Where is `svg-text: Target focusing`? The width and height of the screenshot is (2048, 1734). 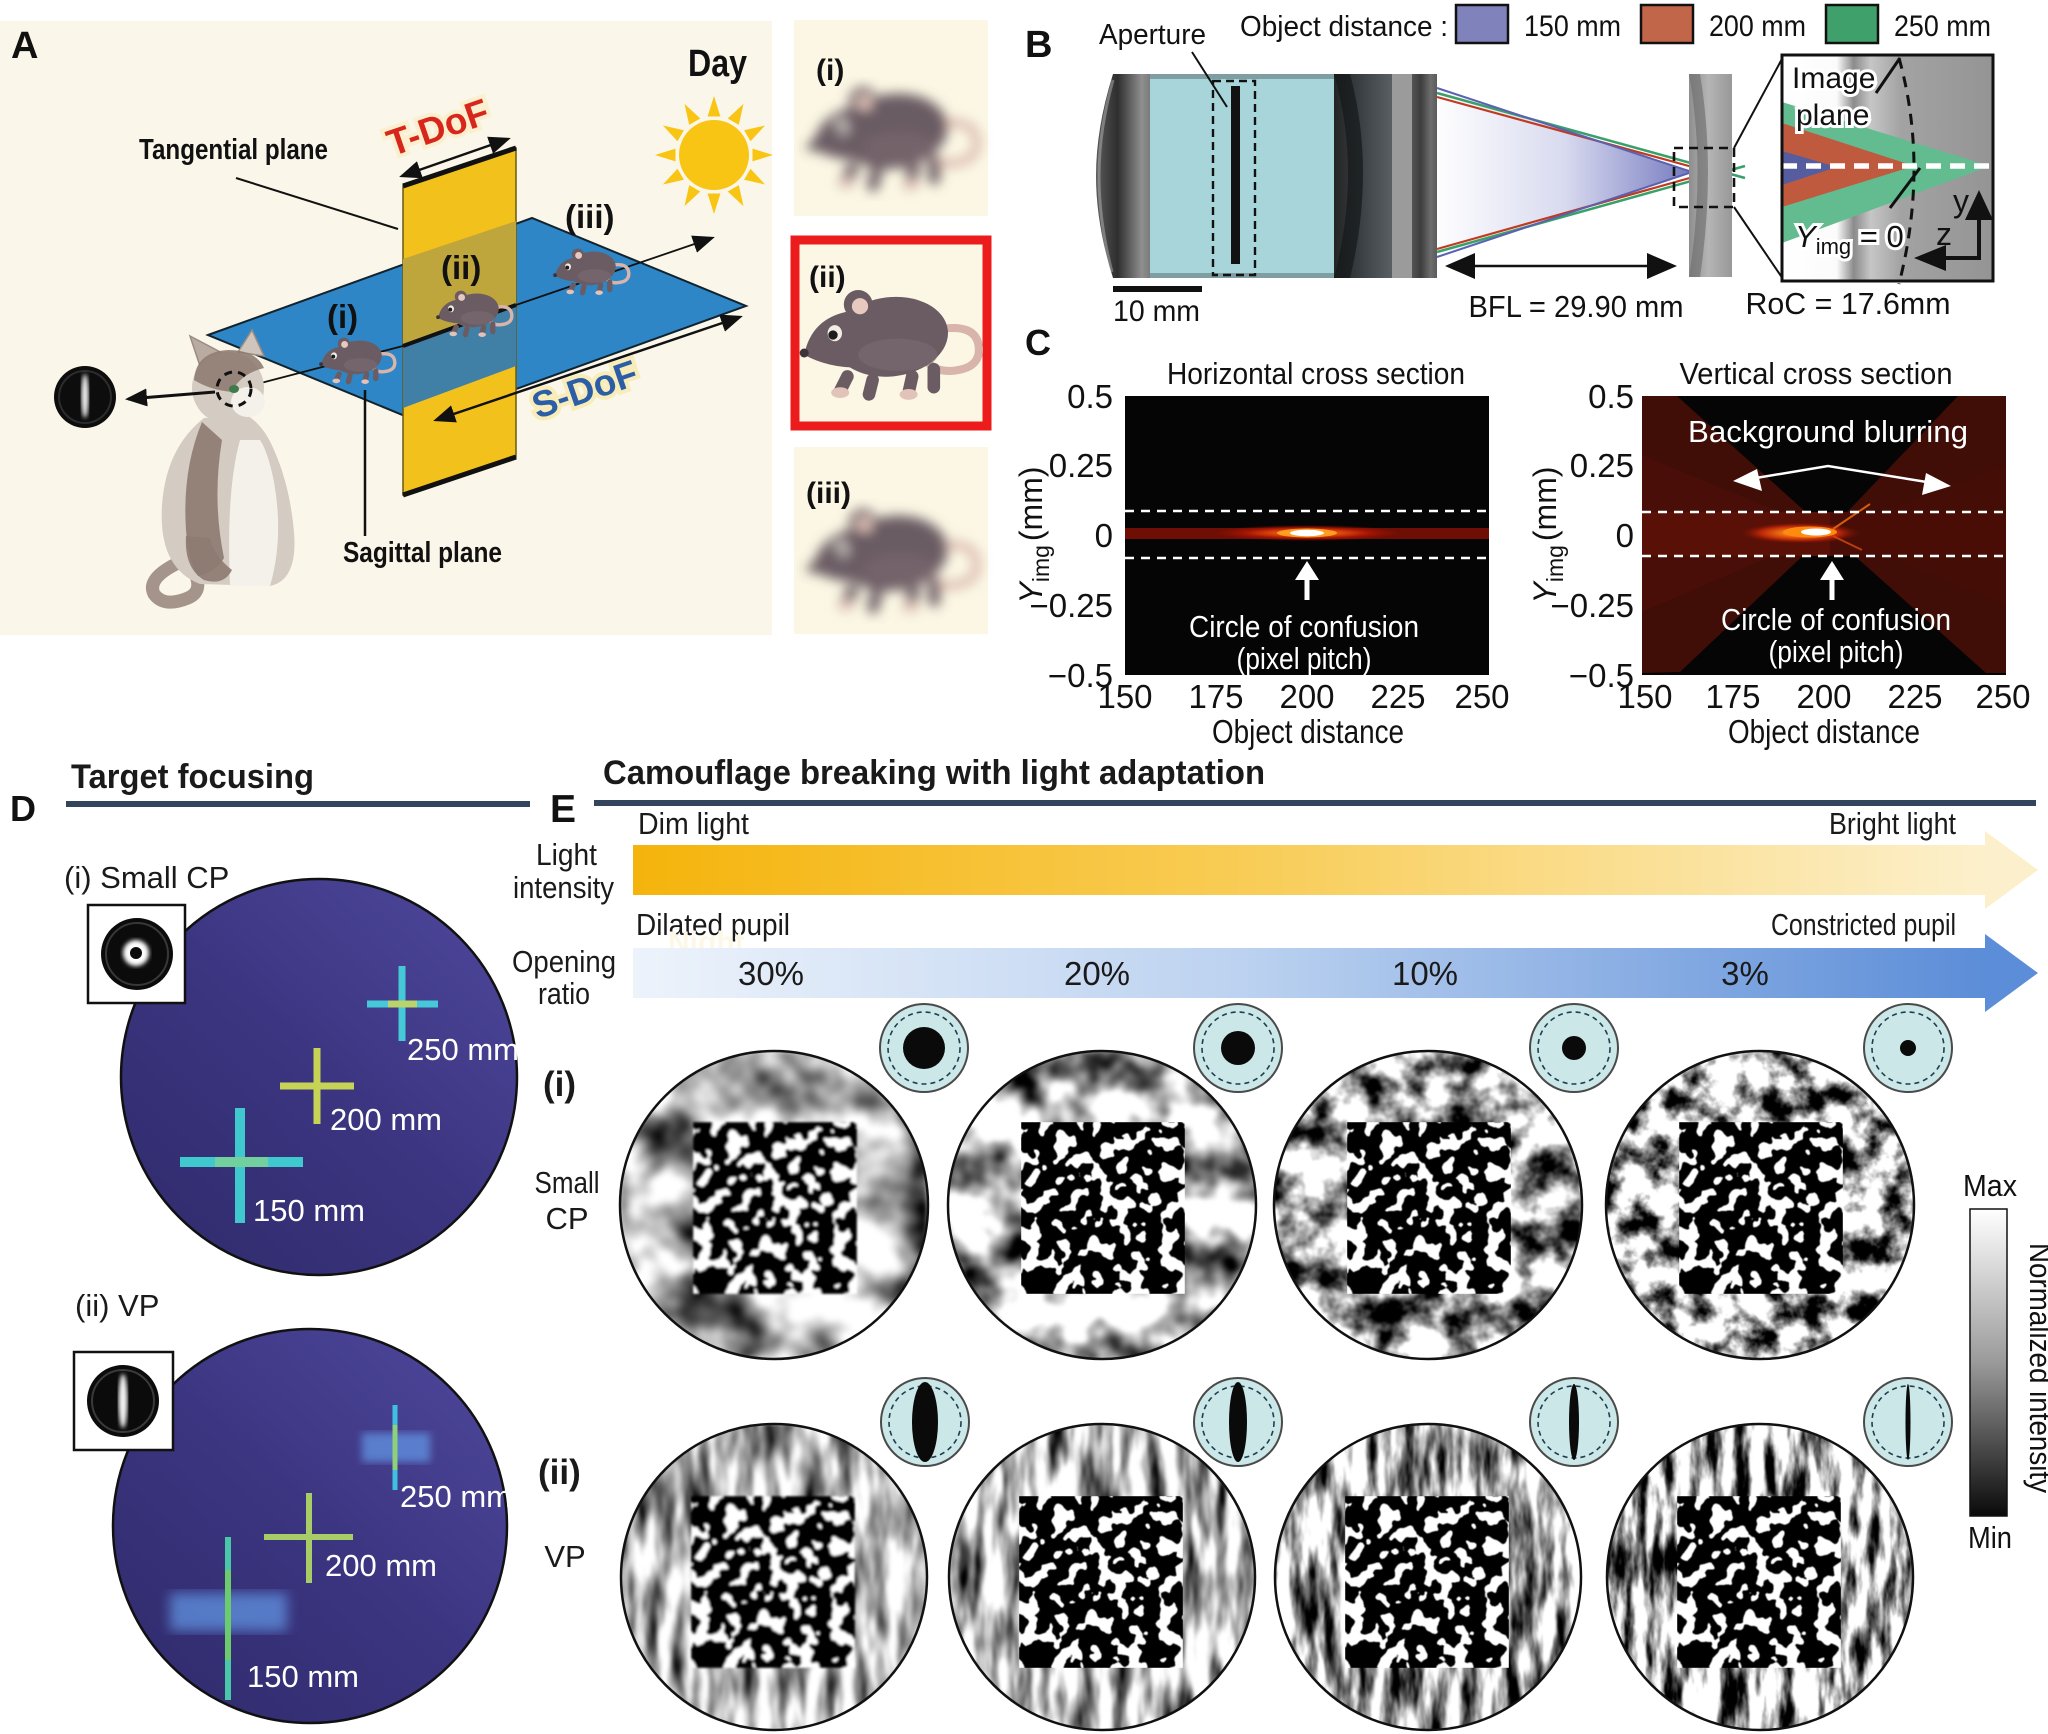
svg-text: Target focusing is located at coordinates (192, 777).